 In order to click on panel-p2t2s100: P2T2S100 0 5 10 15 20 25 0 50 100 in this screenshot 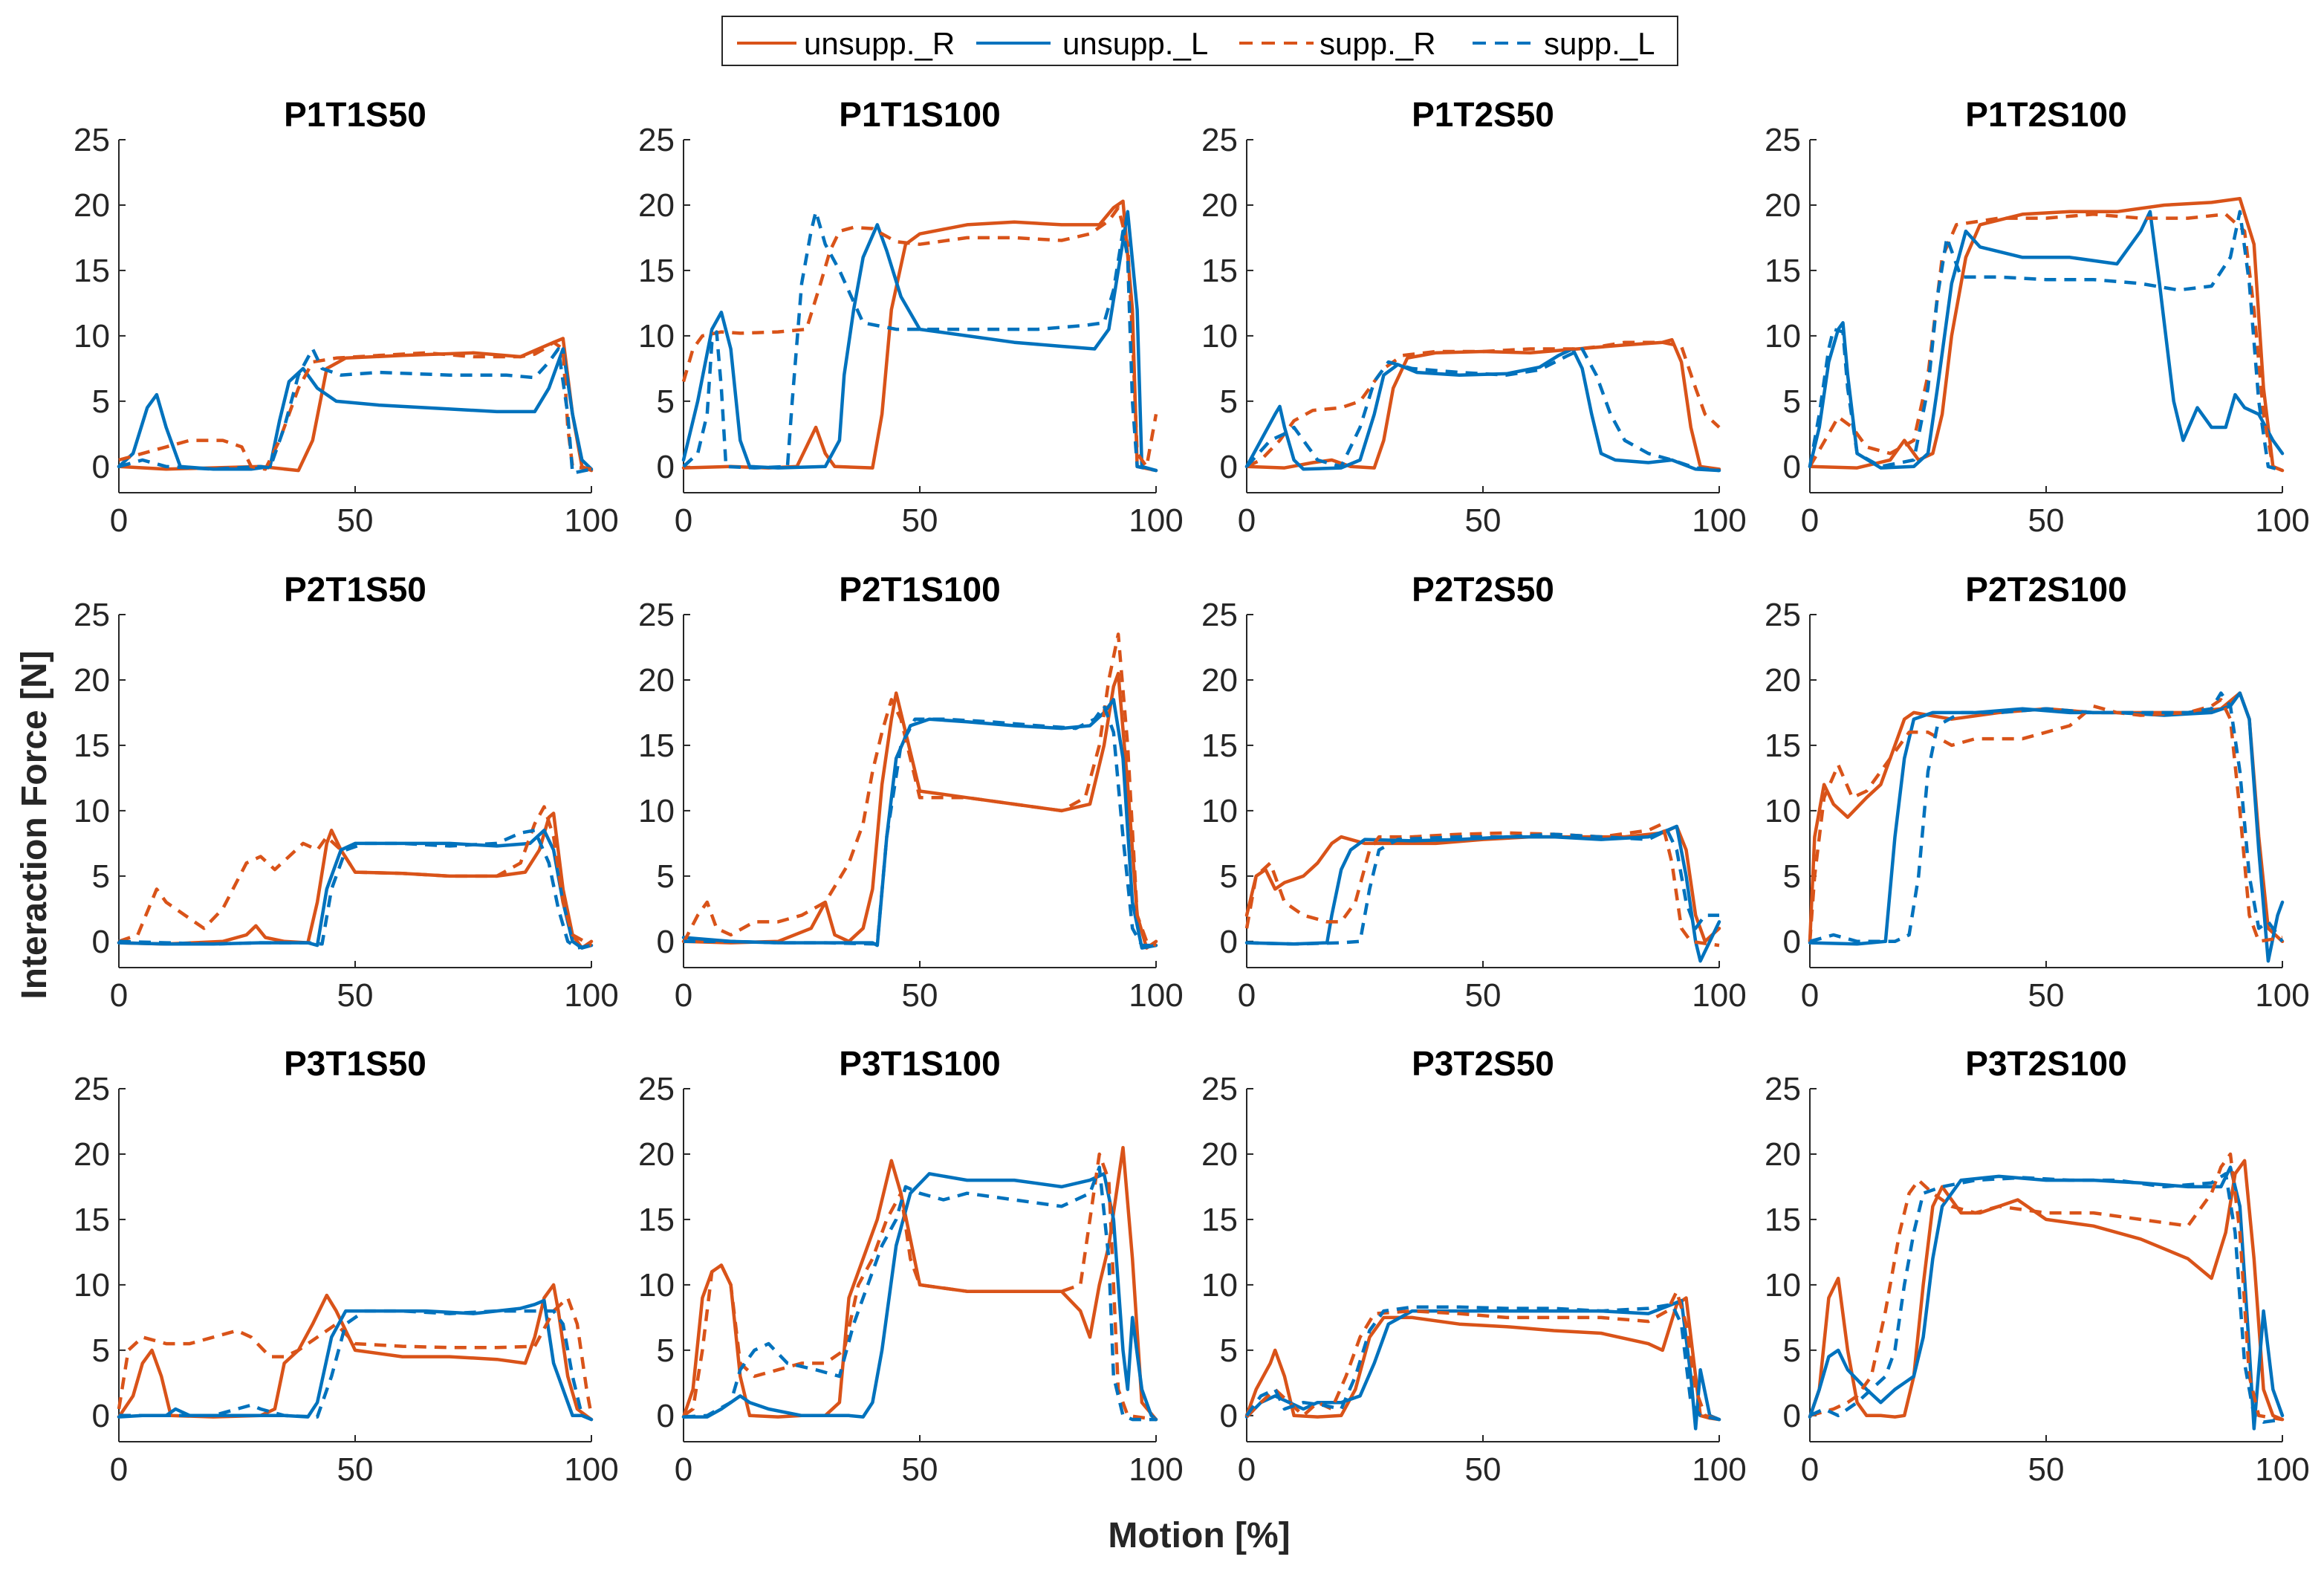, I will do `click(2037, 792)`.